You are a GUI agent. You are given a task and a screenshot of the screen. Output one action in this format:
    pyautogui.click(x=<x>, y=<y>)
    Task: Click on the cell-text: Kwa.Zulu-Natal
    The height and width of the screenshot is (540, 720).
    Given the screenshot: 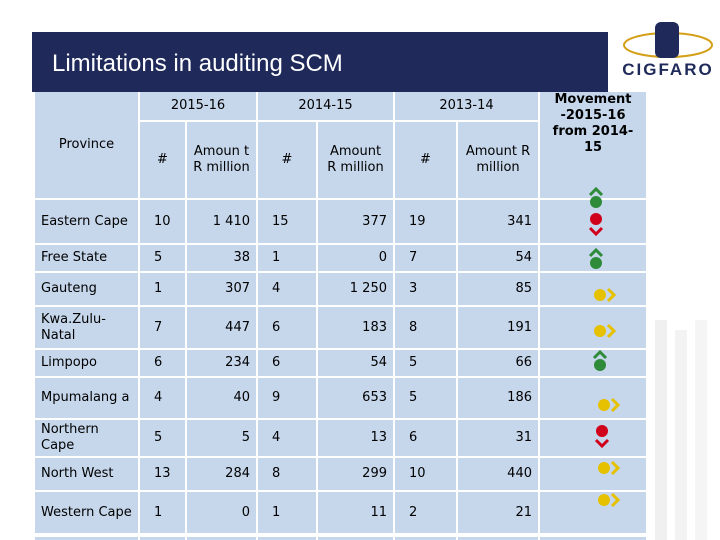 What is the action you would take?
    pyautogui.click(x=73, y=327)
    